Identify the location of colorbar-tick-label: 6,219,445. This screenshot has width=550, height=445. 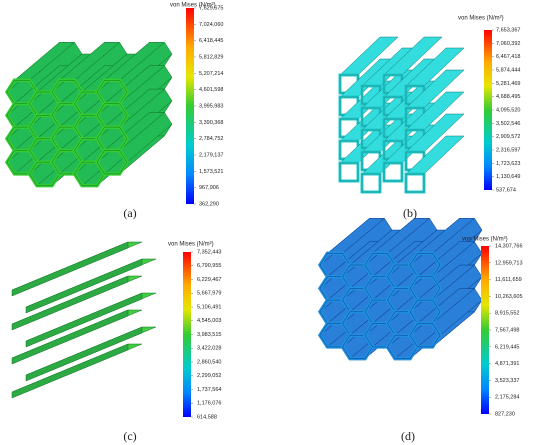
(507, 347).